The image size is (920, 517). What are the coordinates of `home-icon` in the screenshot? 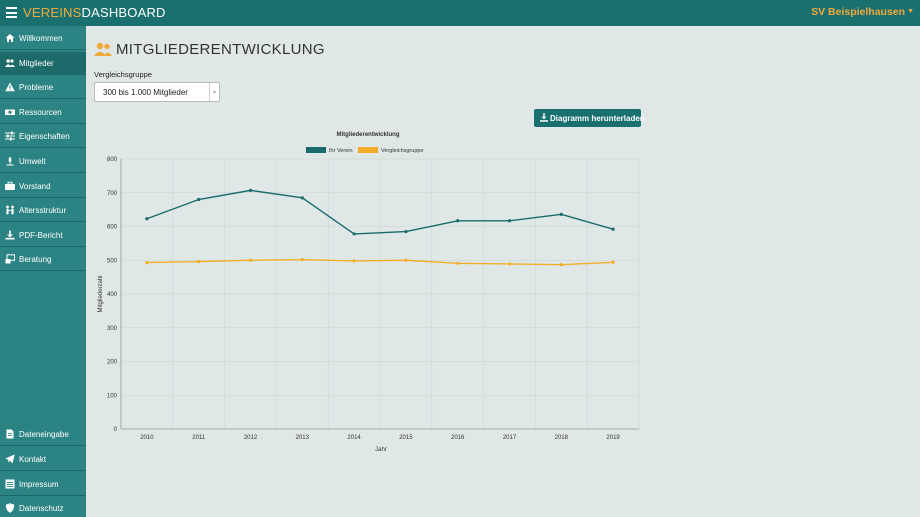 It's located at (10, 38).